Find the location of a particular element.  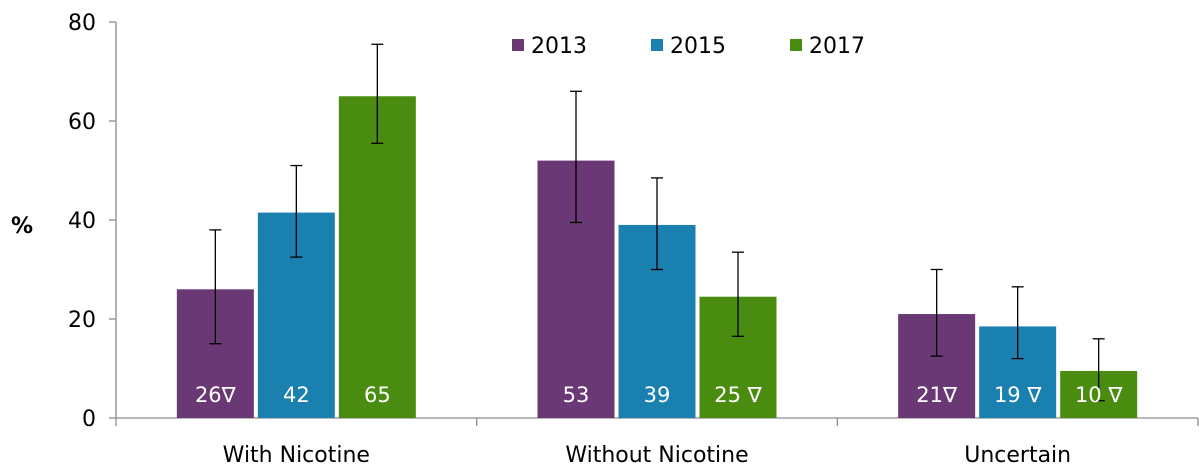

legend-label: 2017 is located at coordinates (837, 46).